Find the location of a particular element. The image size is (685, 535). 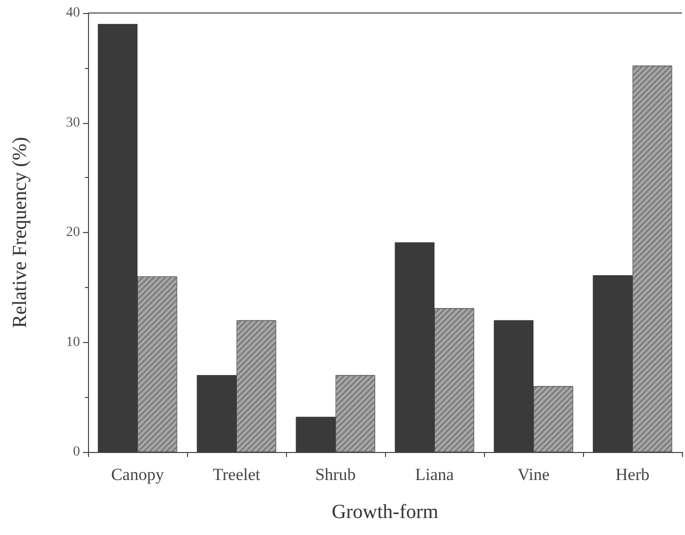

x-tick-label: Treelet is located at coordinates (236, 474).